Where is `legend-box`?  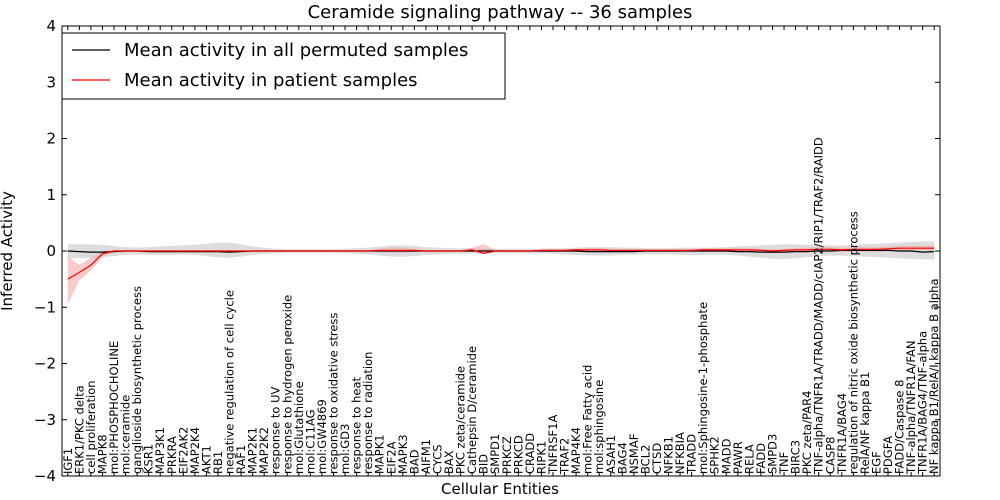
legend-box is located at coordinates (283, 66).